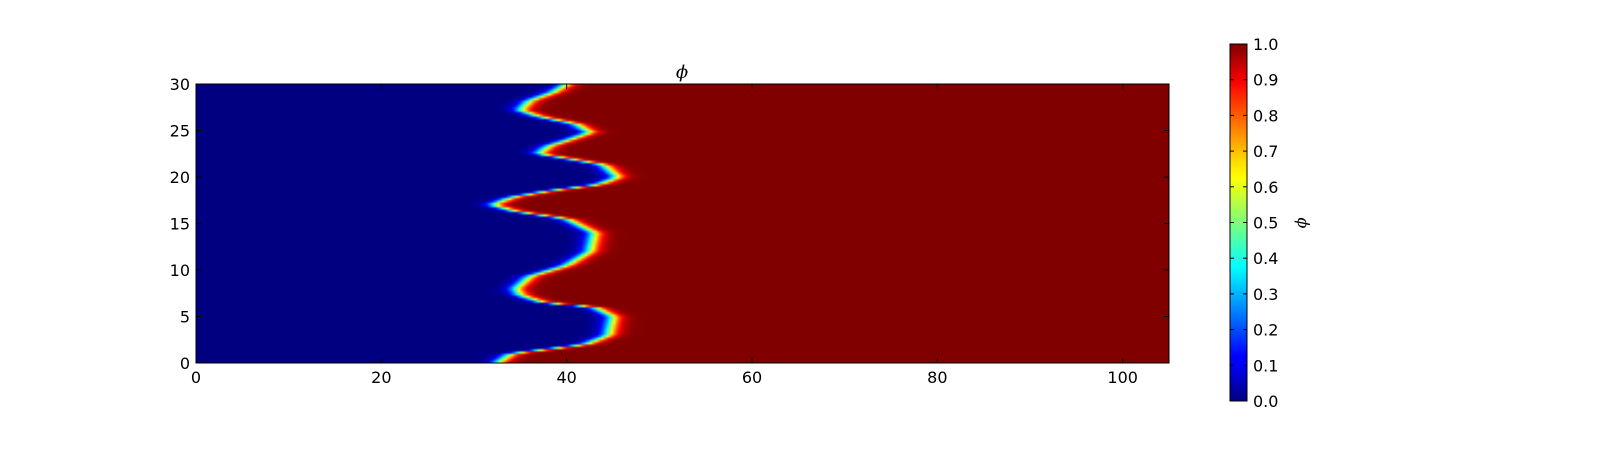 The height and width of the screenshot is (456, 1600). I want to click on colorbar-tick-label: 0.1, so click(1265, 365).